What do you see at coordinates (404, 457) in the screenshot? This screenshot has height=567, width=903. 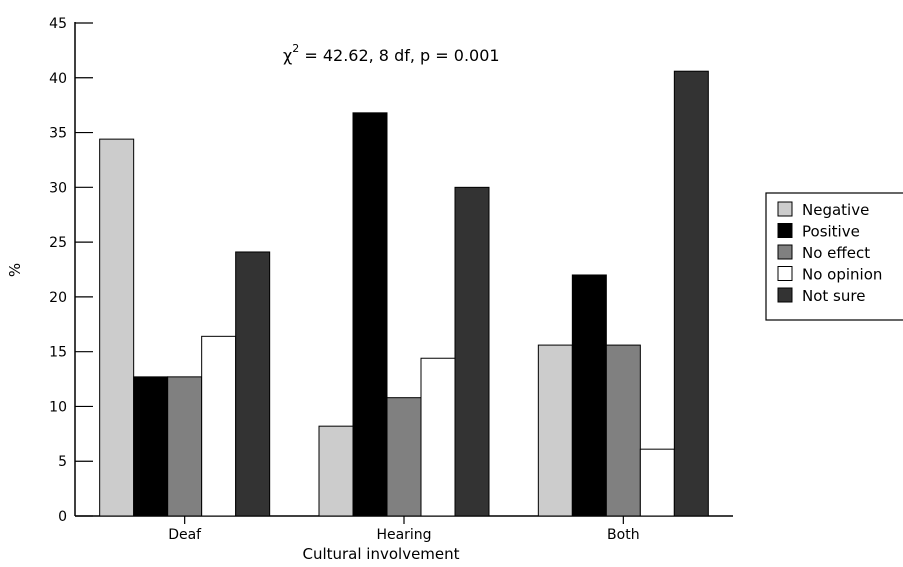 I see `bar-no-effect-hearing` at bounding box center [404, 457].